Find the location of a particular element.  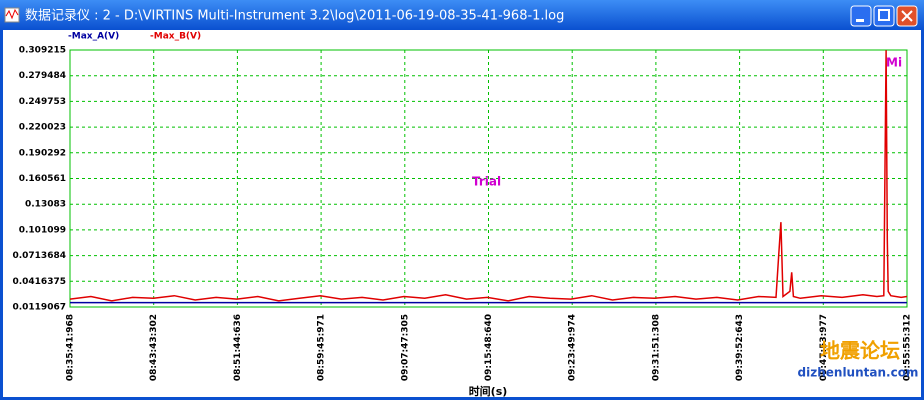

x-tick-label: 09:55:55:312 is located at coordinates (908, 347).